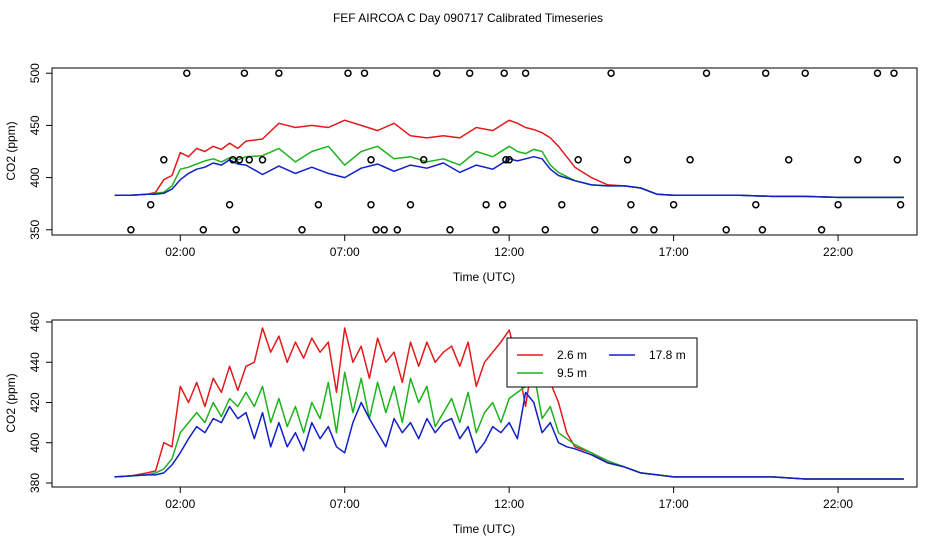  Describe the element at coordinates (572, 373) in the screenshot. I see `legend-label-9-5m: 9.5 m` at that location.